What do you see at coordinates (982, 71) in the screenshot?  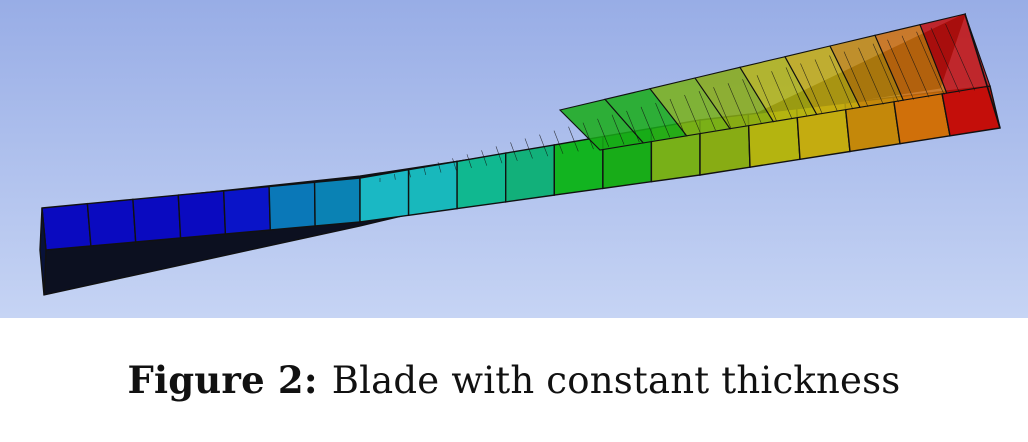 I see `blade-tip-edge` at bounding box center [982, 71].